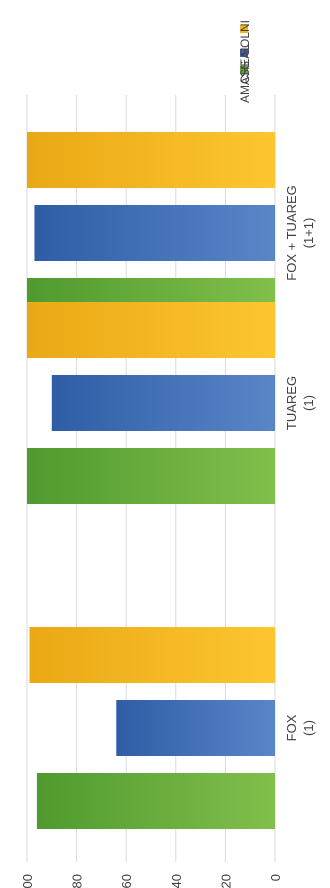 The height and width of the screenshot is (888, 330). Describe the element at coordinates (291, 403) in the screenshot. I see `category-label: TUAREG` at that location.